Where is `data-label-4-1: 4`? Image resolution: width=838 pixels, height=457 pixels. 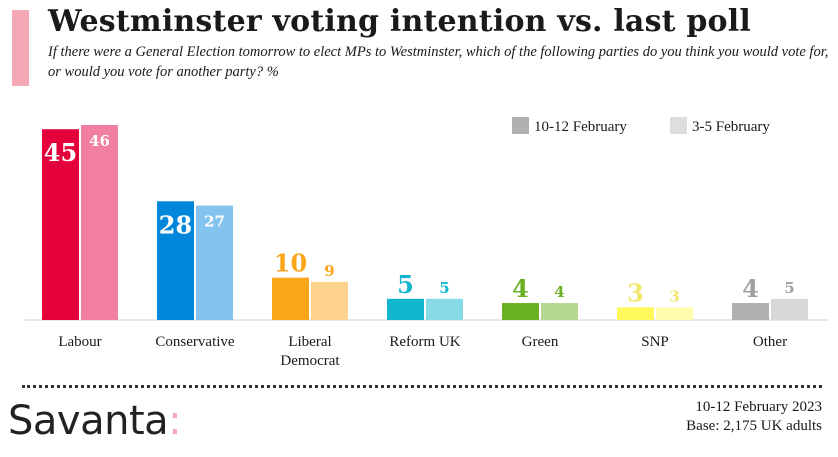 data-label-4-1: 4 is located at coordinates (559, 292).